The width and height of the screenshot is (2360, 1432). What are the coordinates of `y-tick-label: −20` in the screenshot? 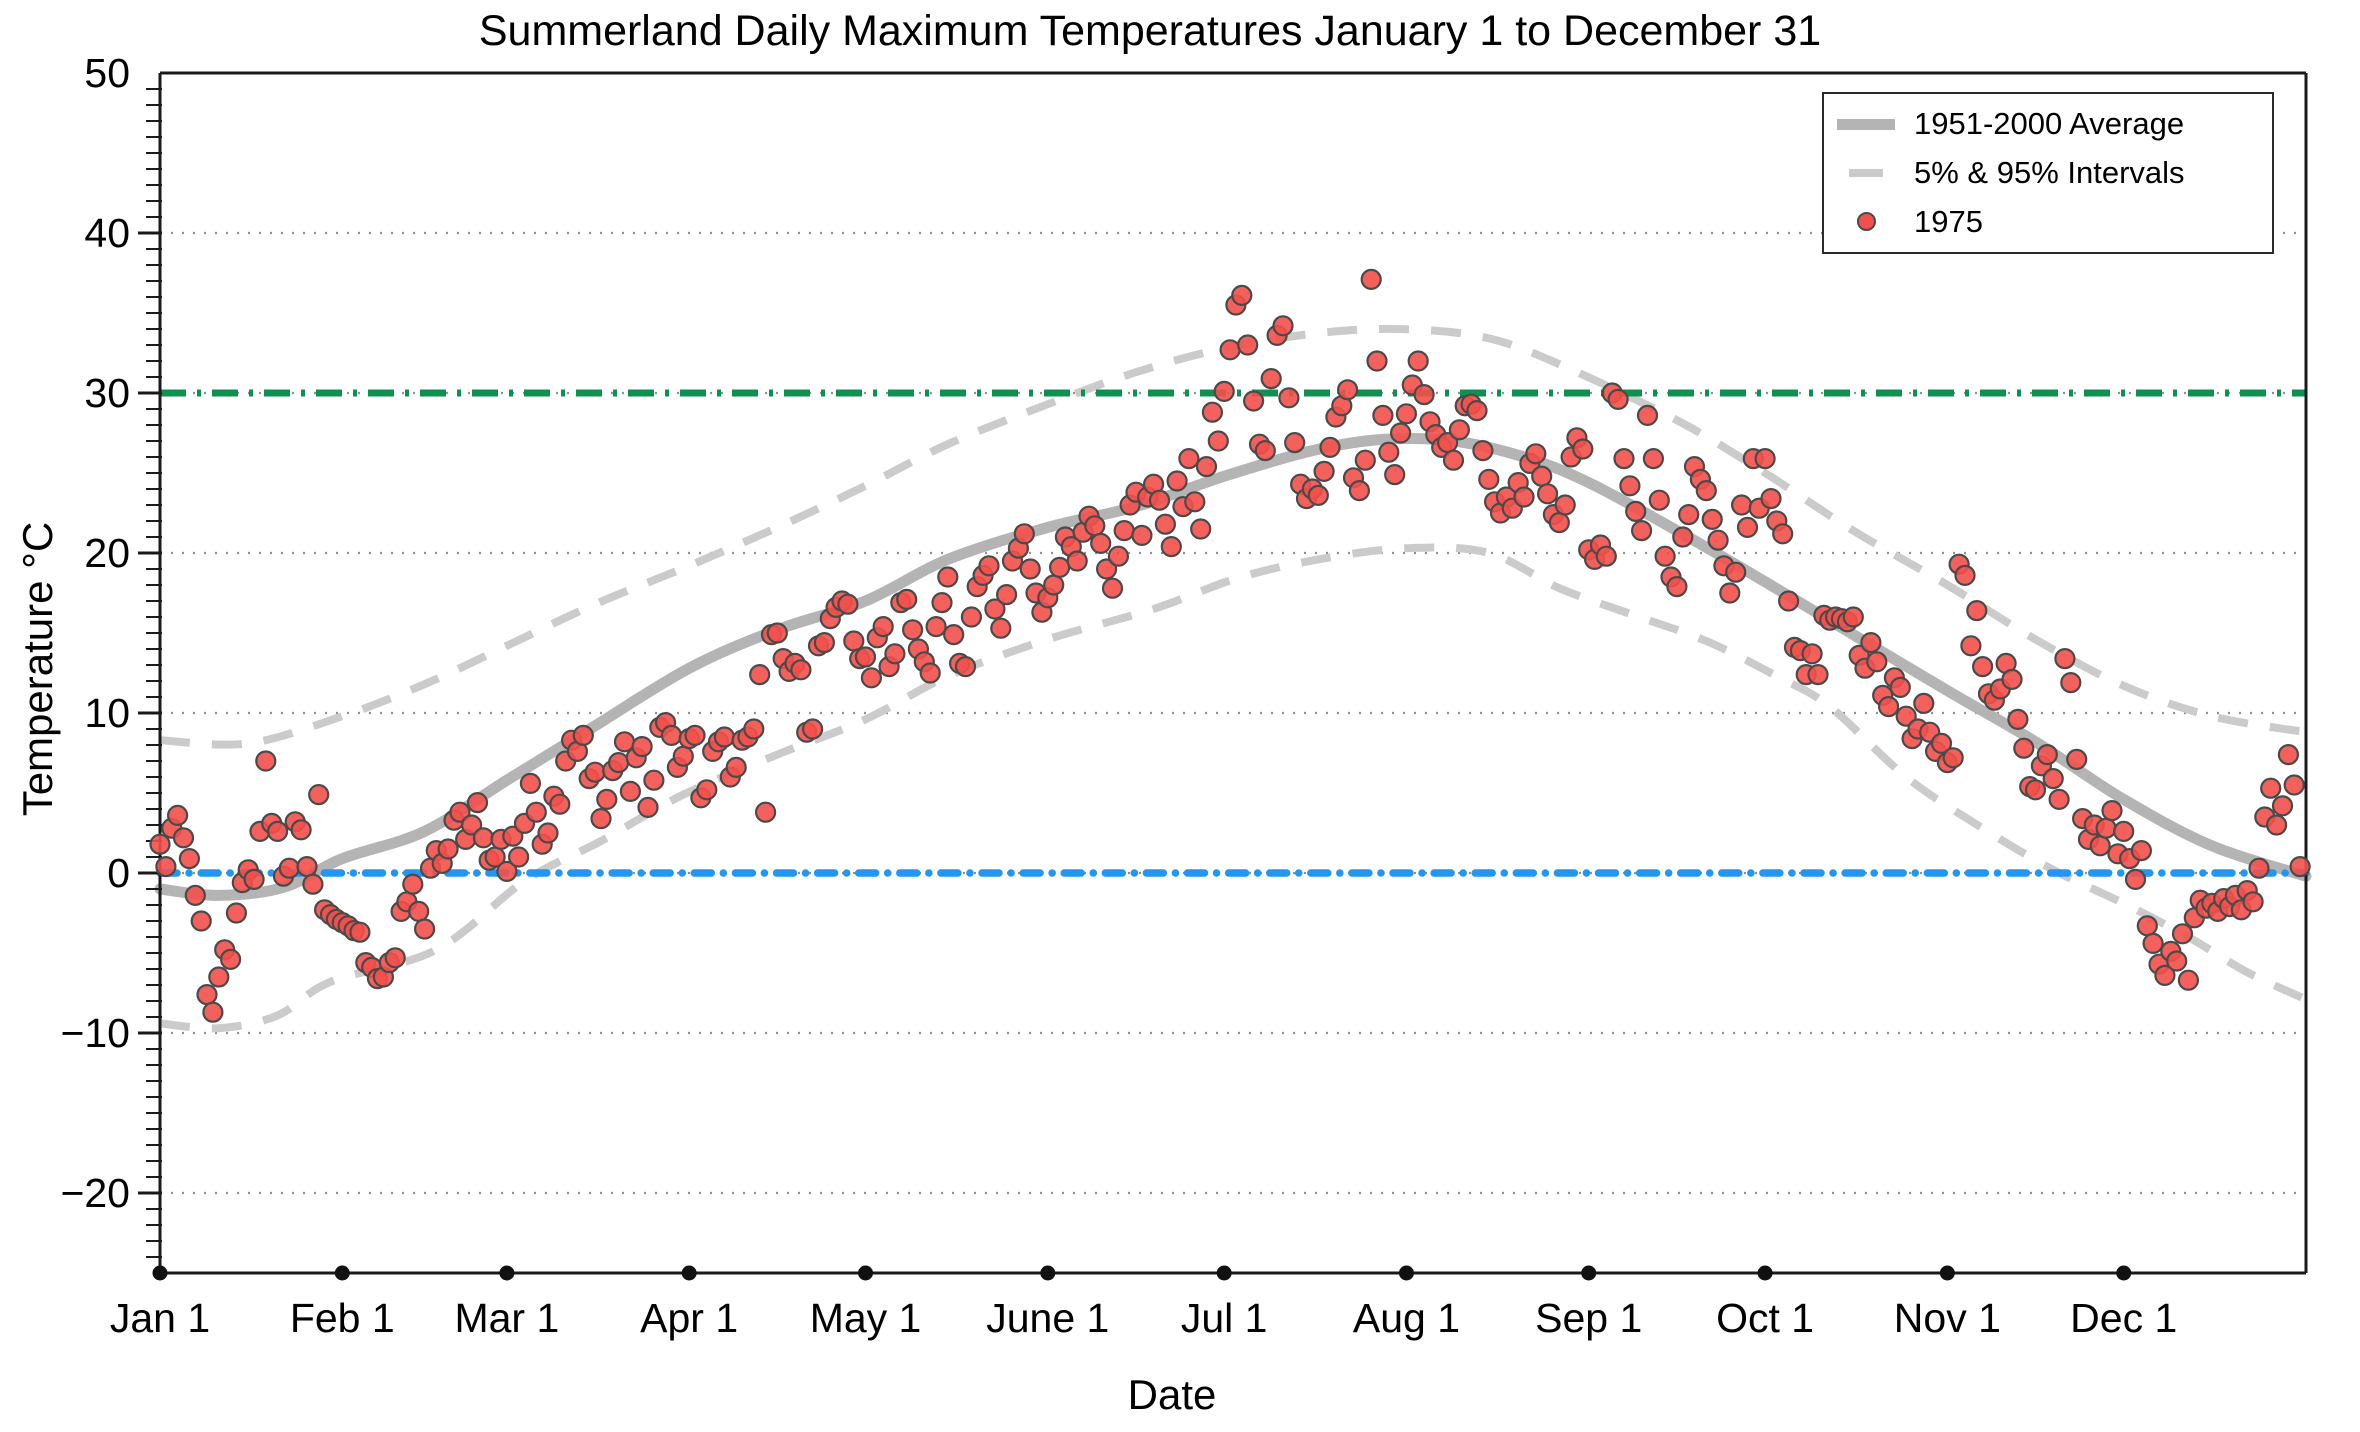 It's located at (95, 1193).